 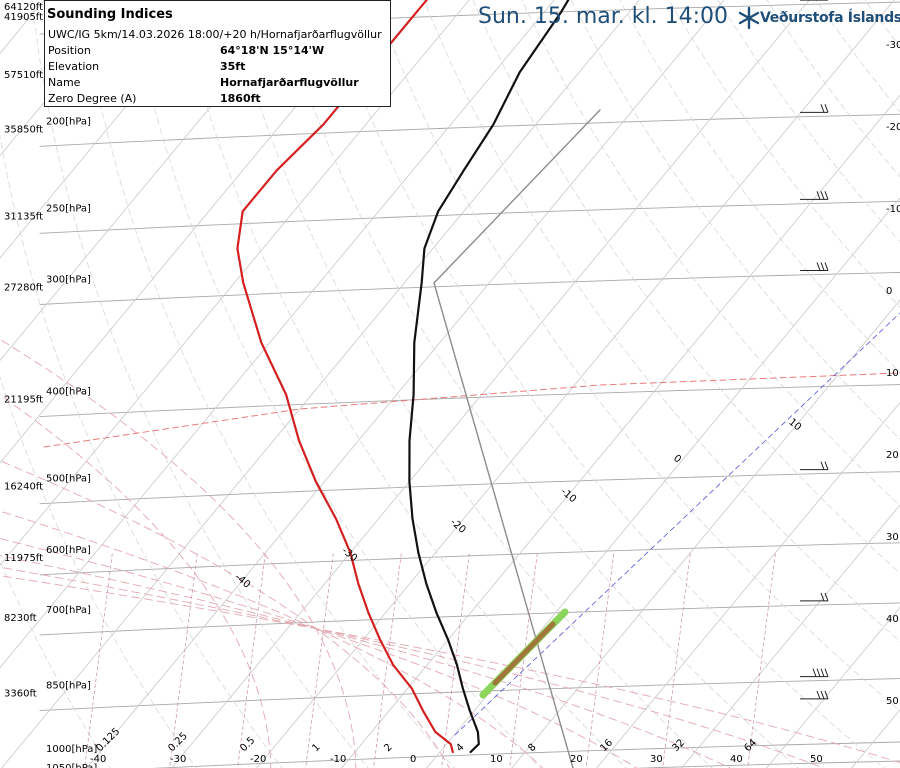 I want to click on height-label: 8230ft, so click(x=20, y=618).